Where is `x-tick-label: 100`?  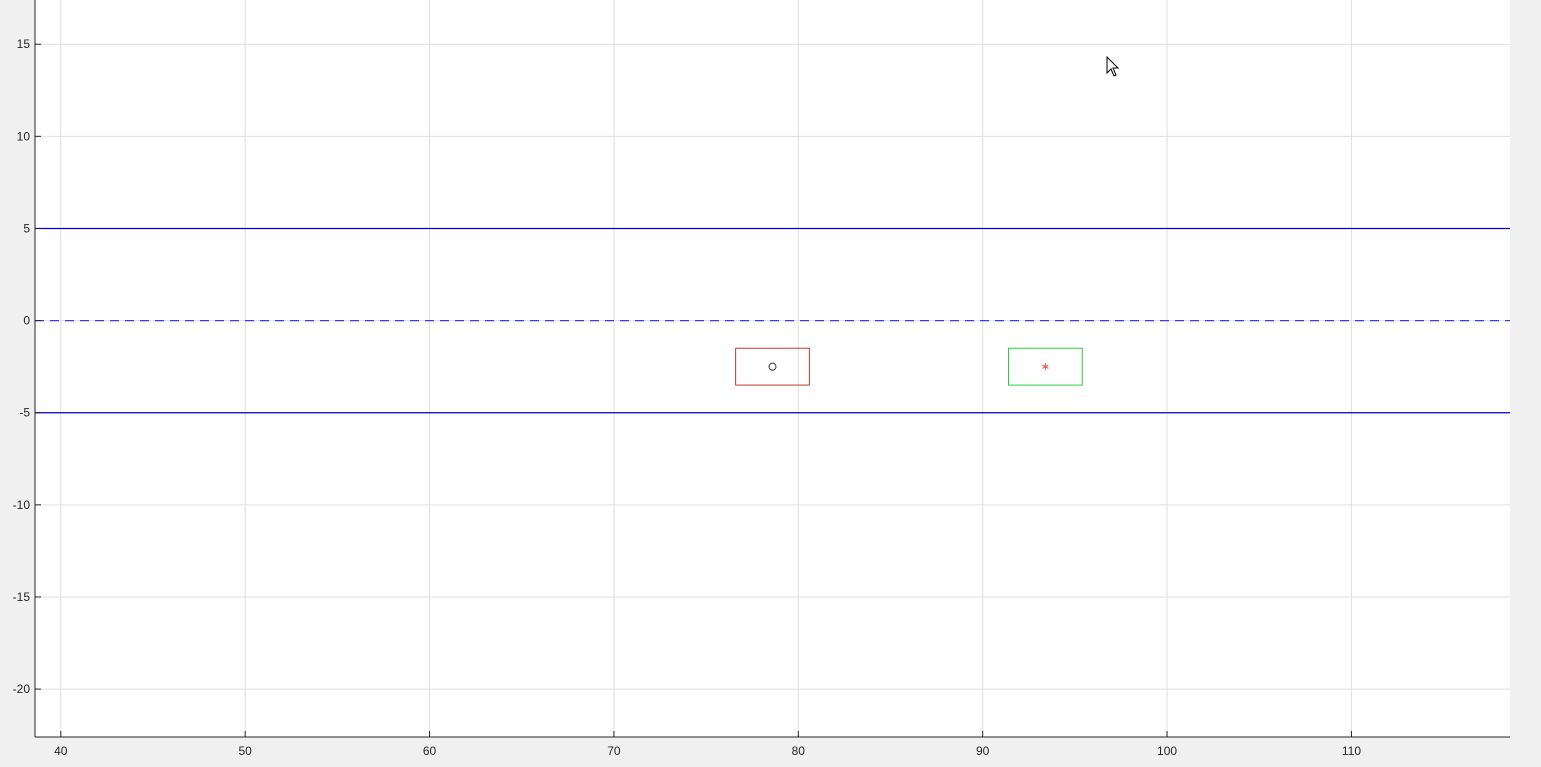 x-tick-label: 100 is located at coordinates (1167, 751).